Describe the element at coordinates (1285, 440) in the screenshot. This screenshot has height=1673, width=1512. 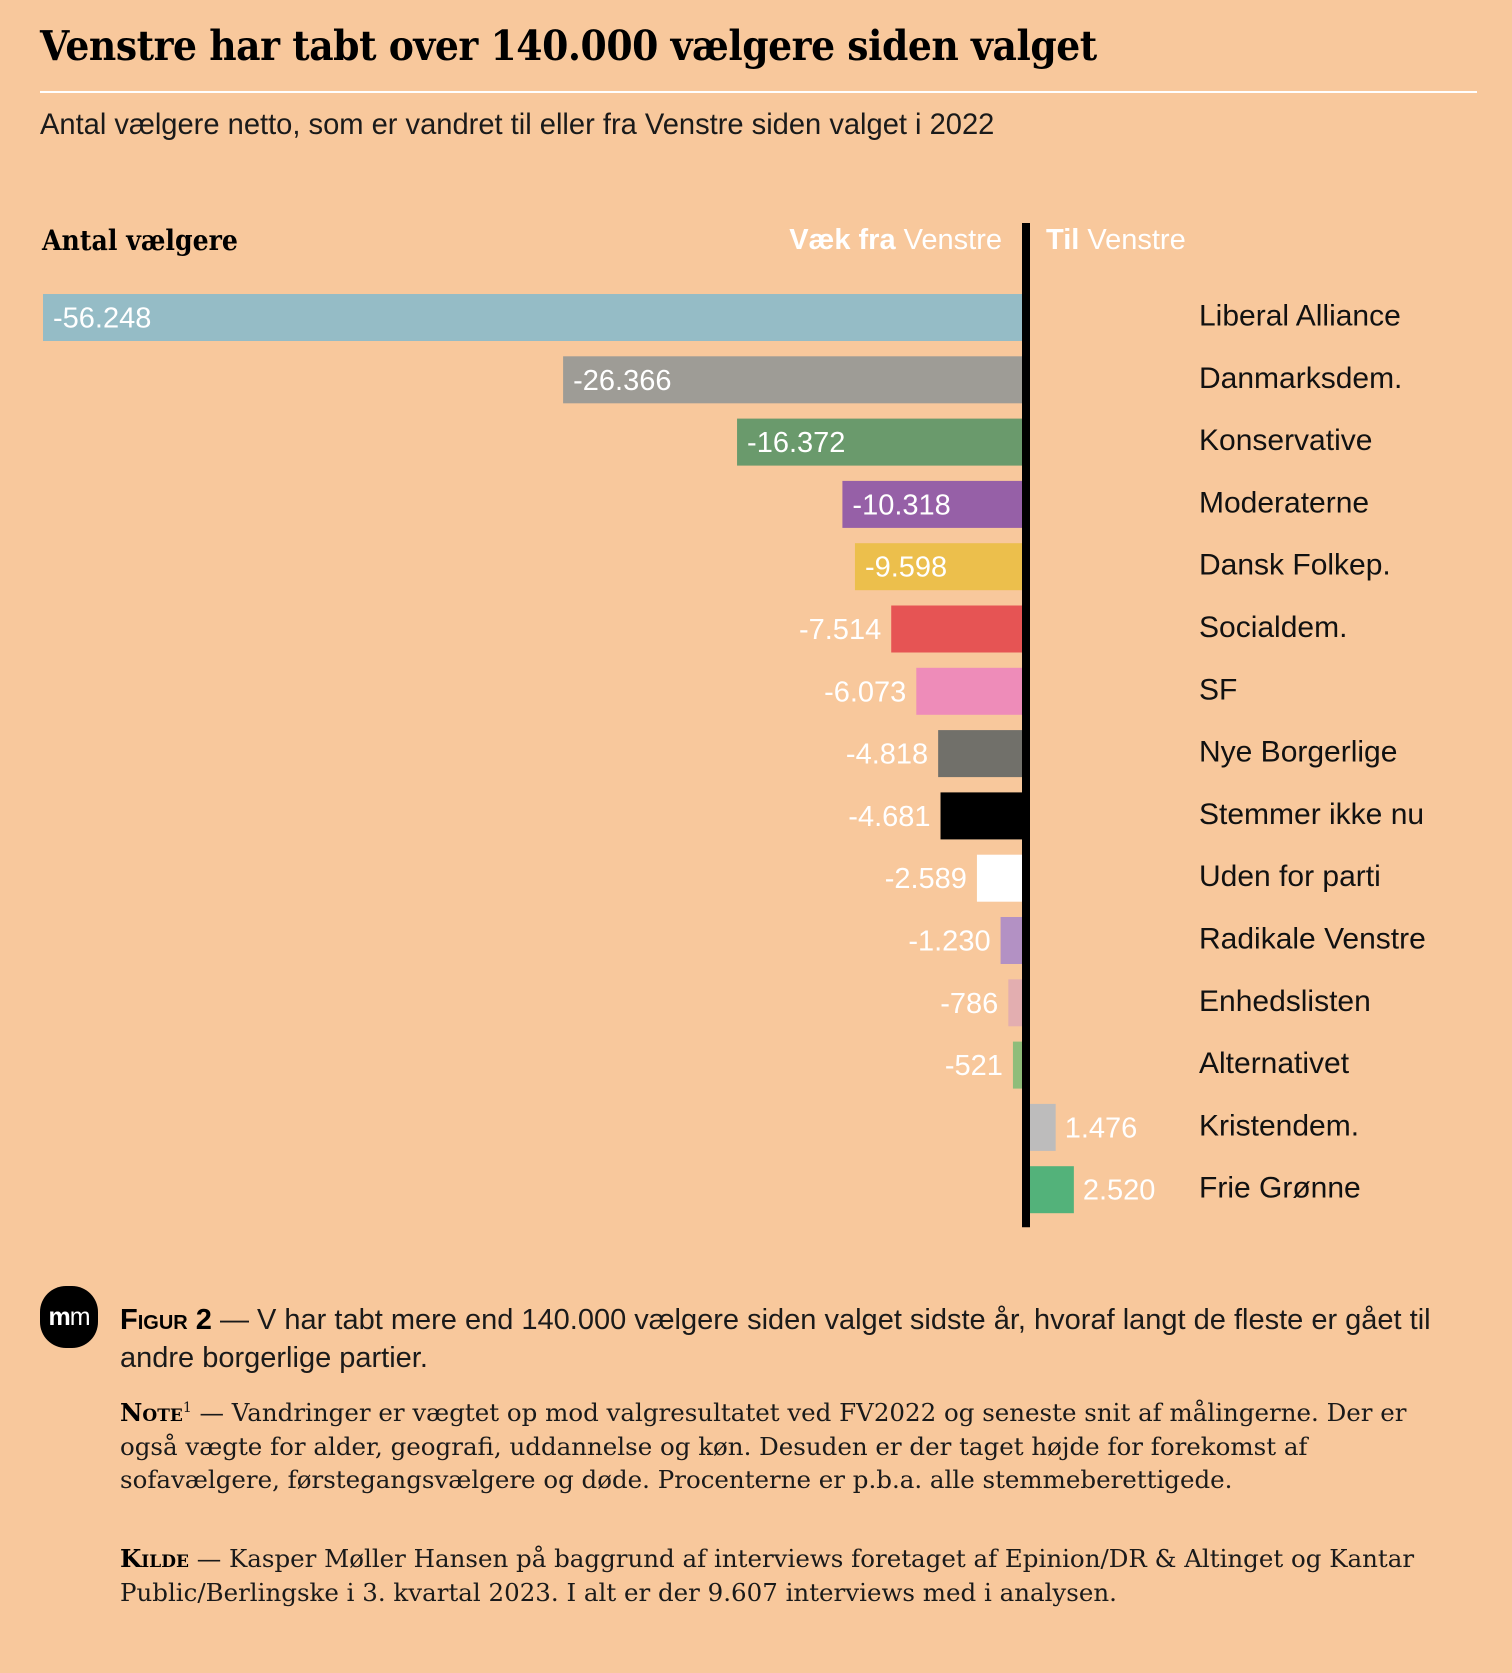
I see `category-label: Konservative` at that location.